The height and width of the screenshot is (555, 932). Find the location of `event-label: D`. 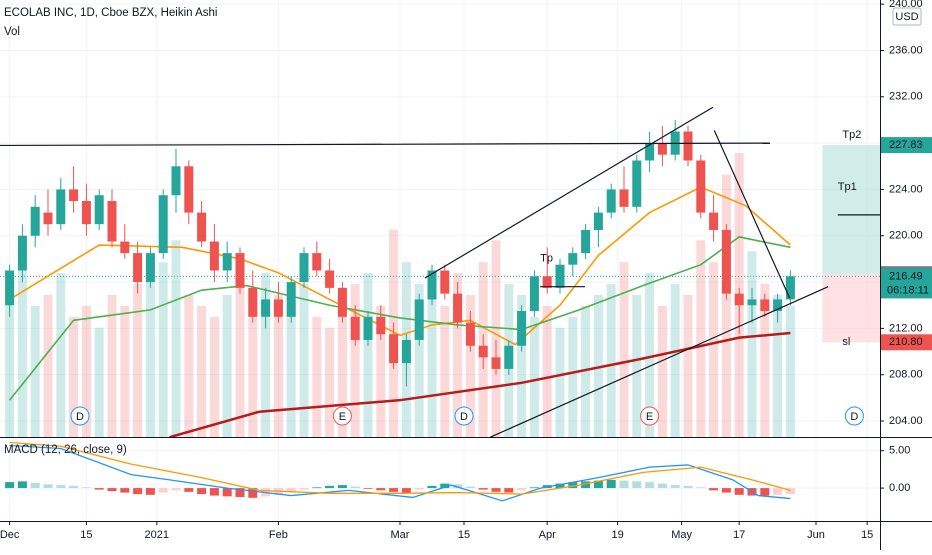

event-label: D is located at coordinates (80, 417).